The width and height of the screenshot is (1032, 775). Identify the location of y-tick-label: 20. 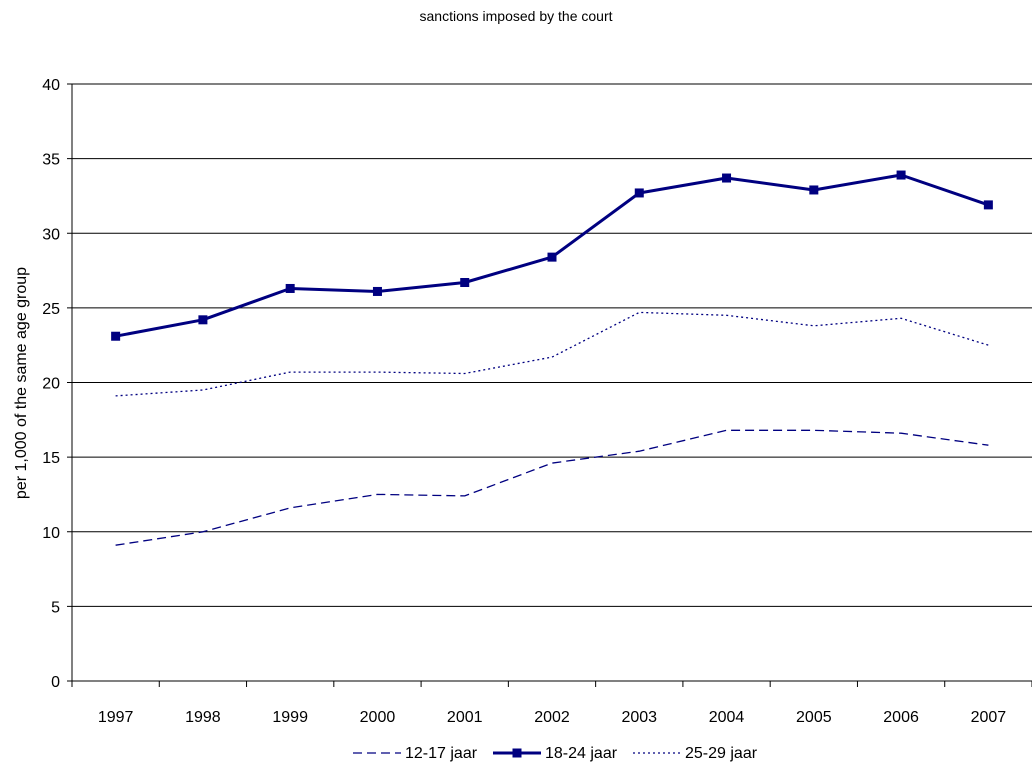
(51, 384).